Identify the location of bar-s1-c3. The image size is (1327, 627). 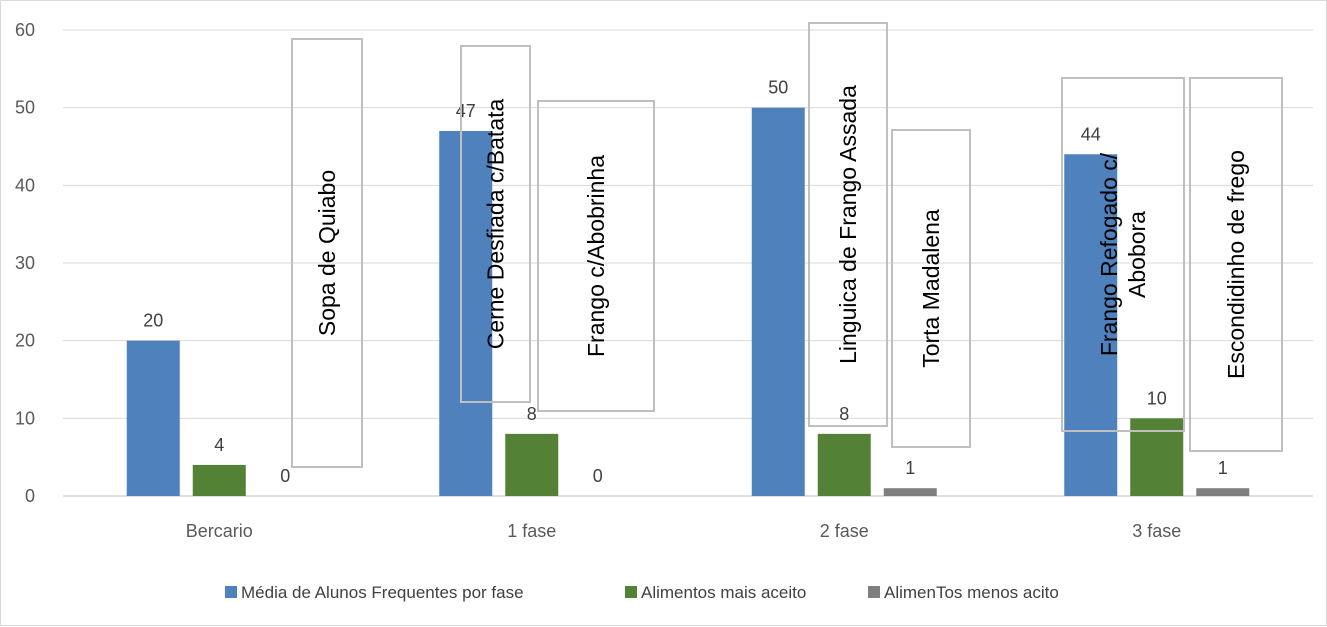
(1157, 457).